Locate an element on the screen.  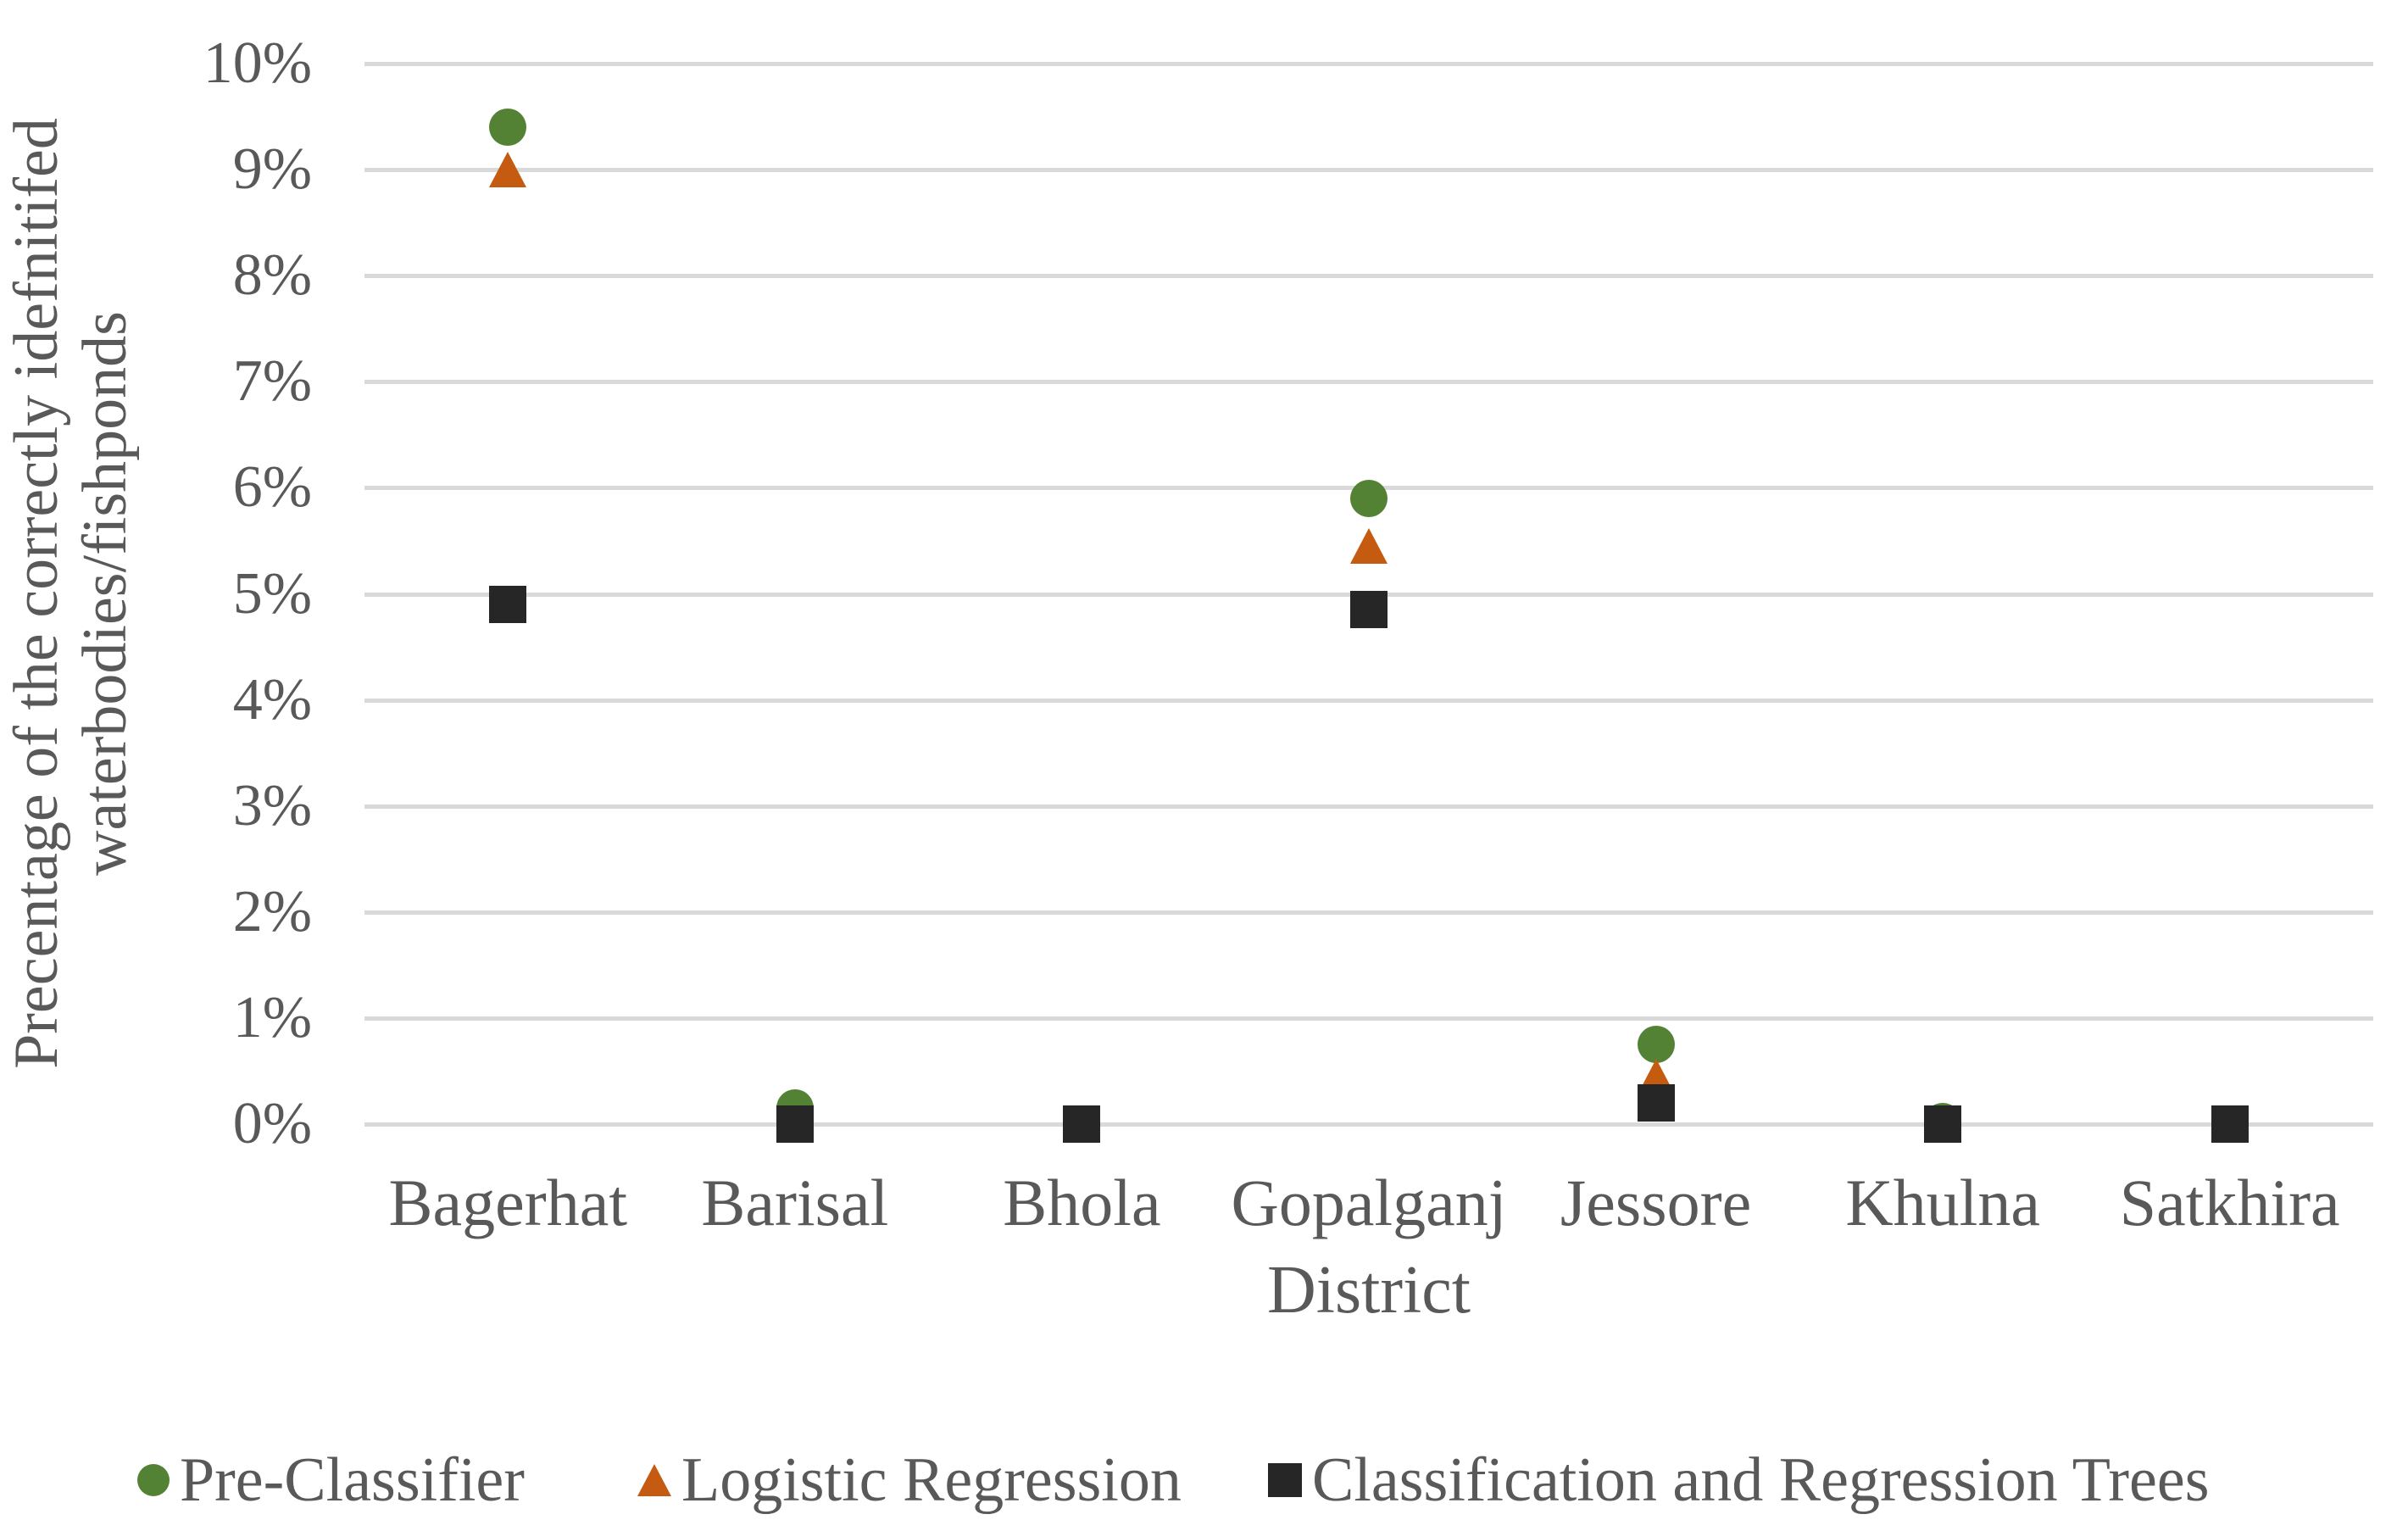
y-axis-title-line1: Precentage of the correctly idefnitifed is located at coordinates (36, 593).